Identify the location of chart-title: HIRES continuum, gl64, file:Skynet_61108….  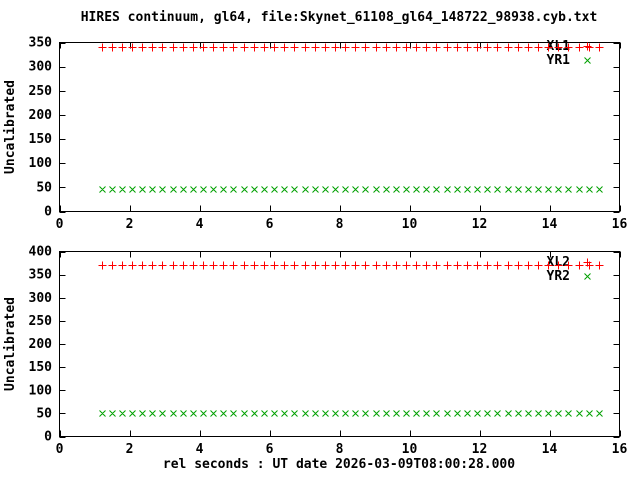
(339, 17).